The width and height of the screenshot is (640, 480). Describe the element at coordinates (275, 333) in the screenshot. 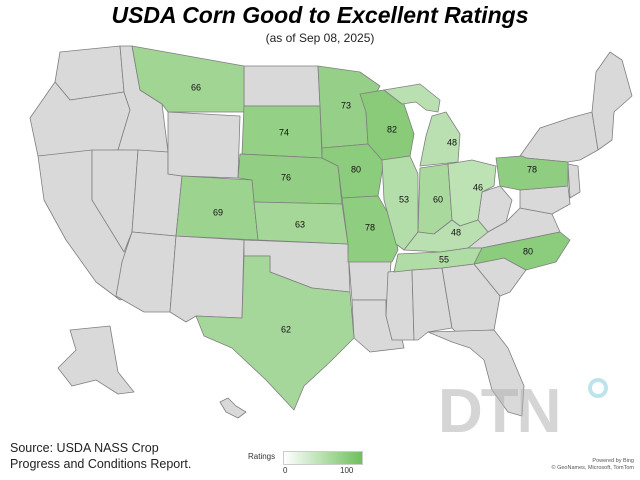

I see `state-texas` at that location.